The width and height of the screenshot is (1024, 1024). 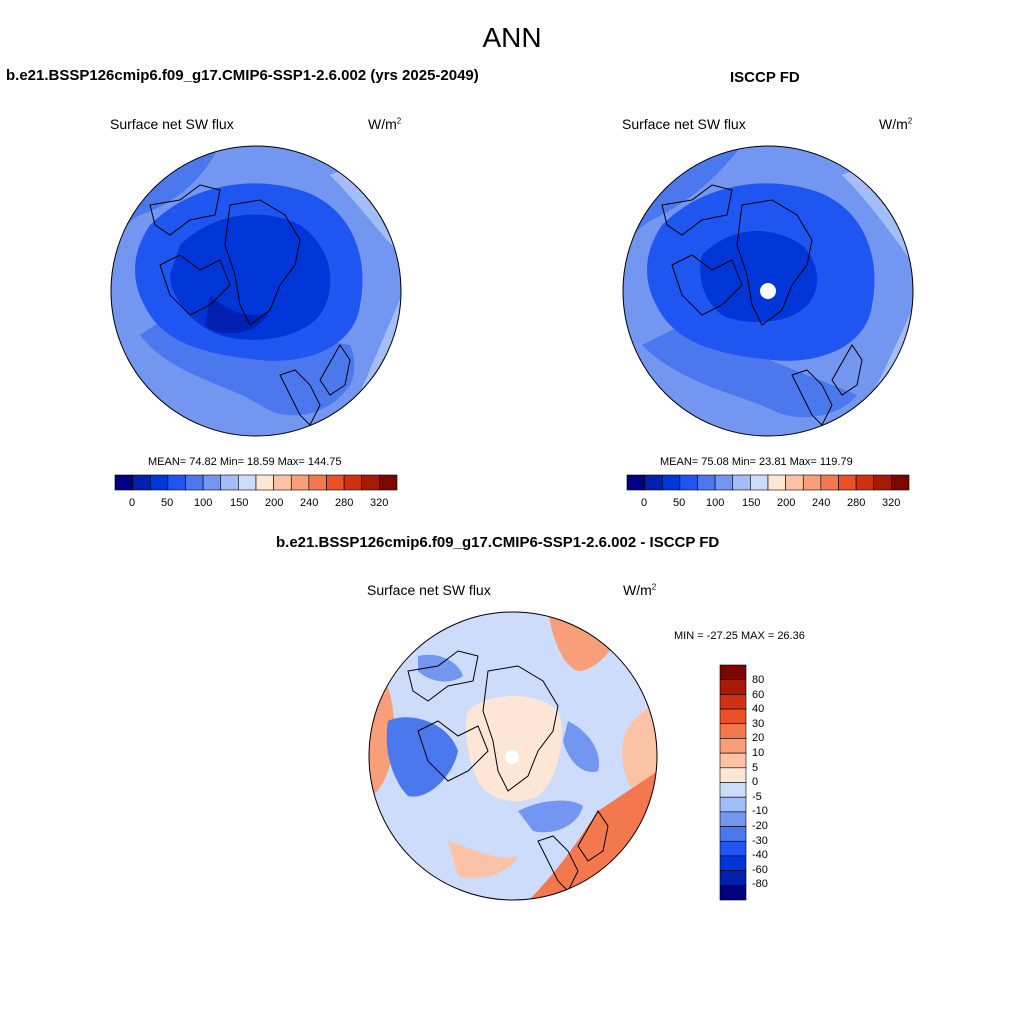 I want to click on colorbar-tick: 40, so click(x=758, y=709).